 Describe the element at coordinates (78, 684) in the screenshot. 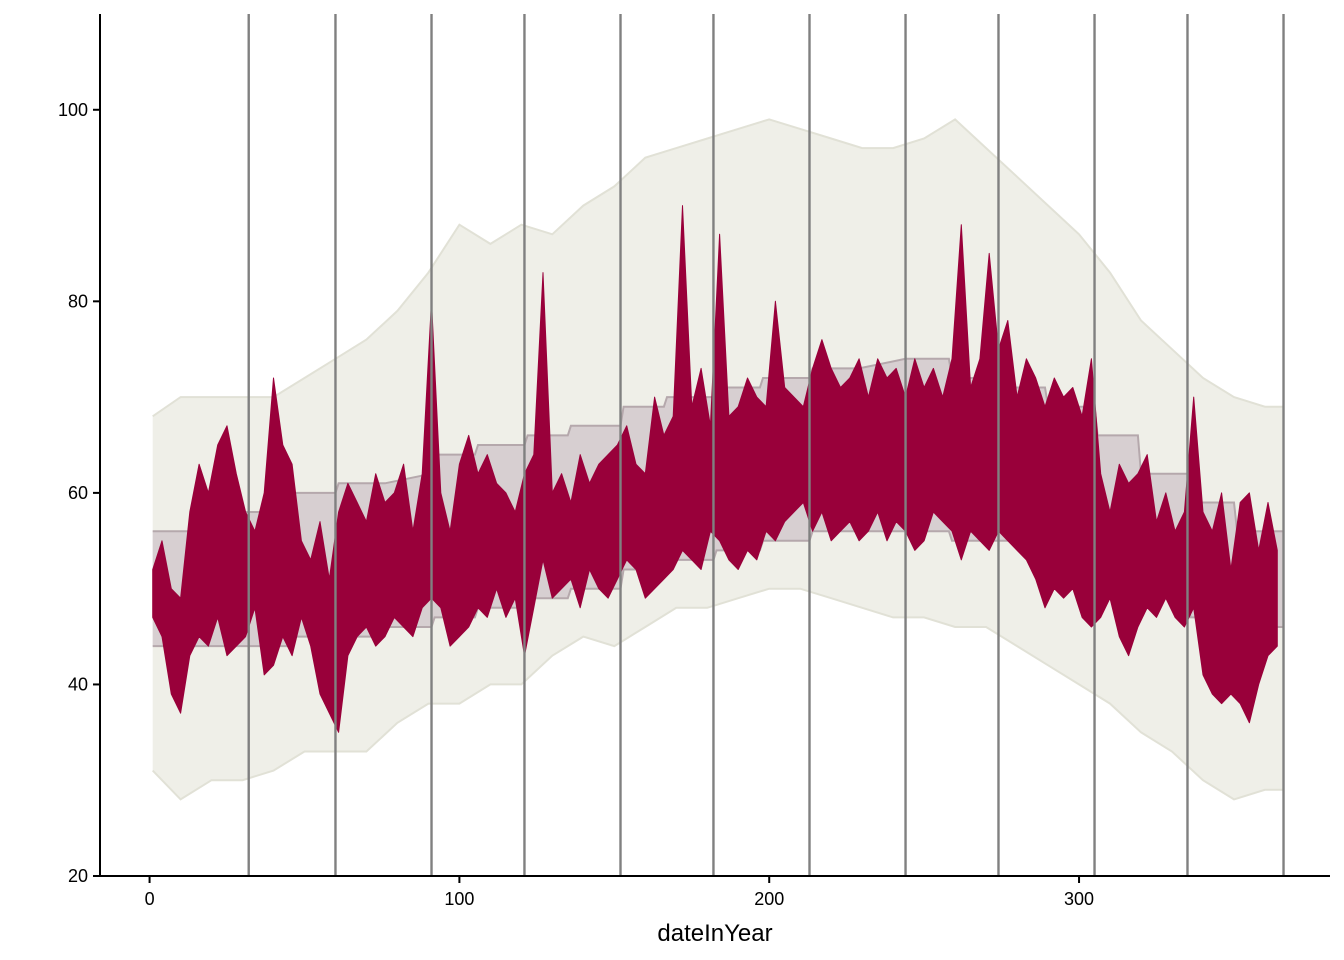

I see `y-tick-label: 40` at that location.